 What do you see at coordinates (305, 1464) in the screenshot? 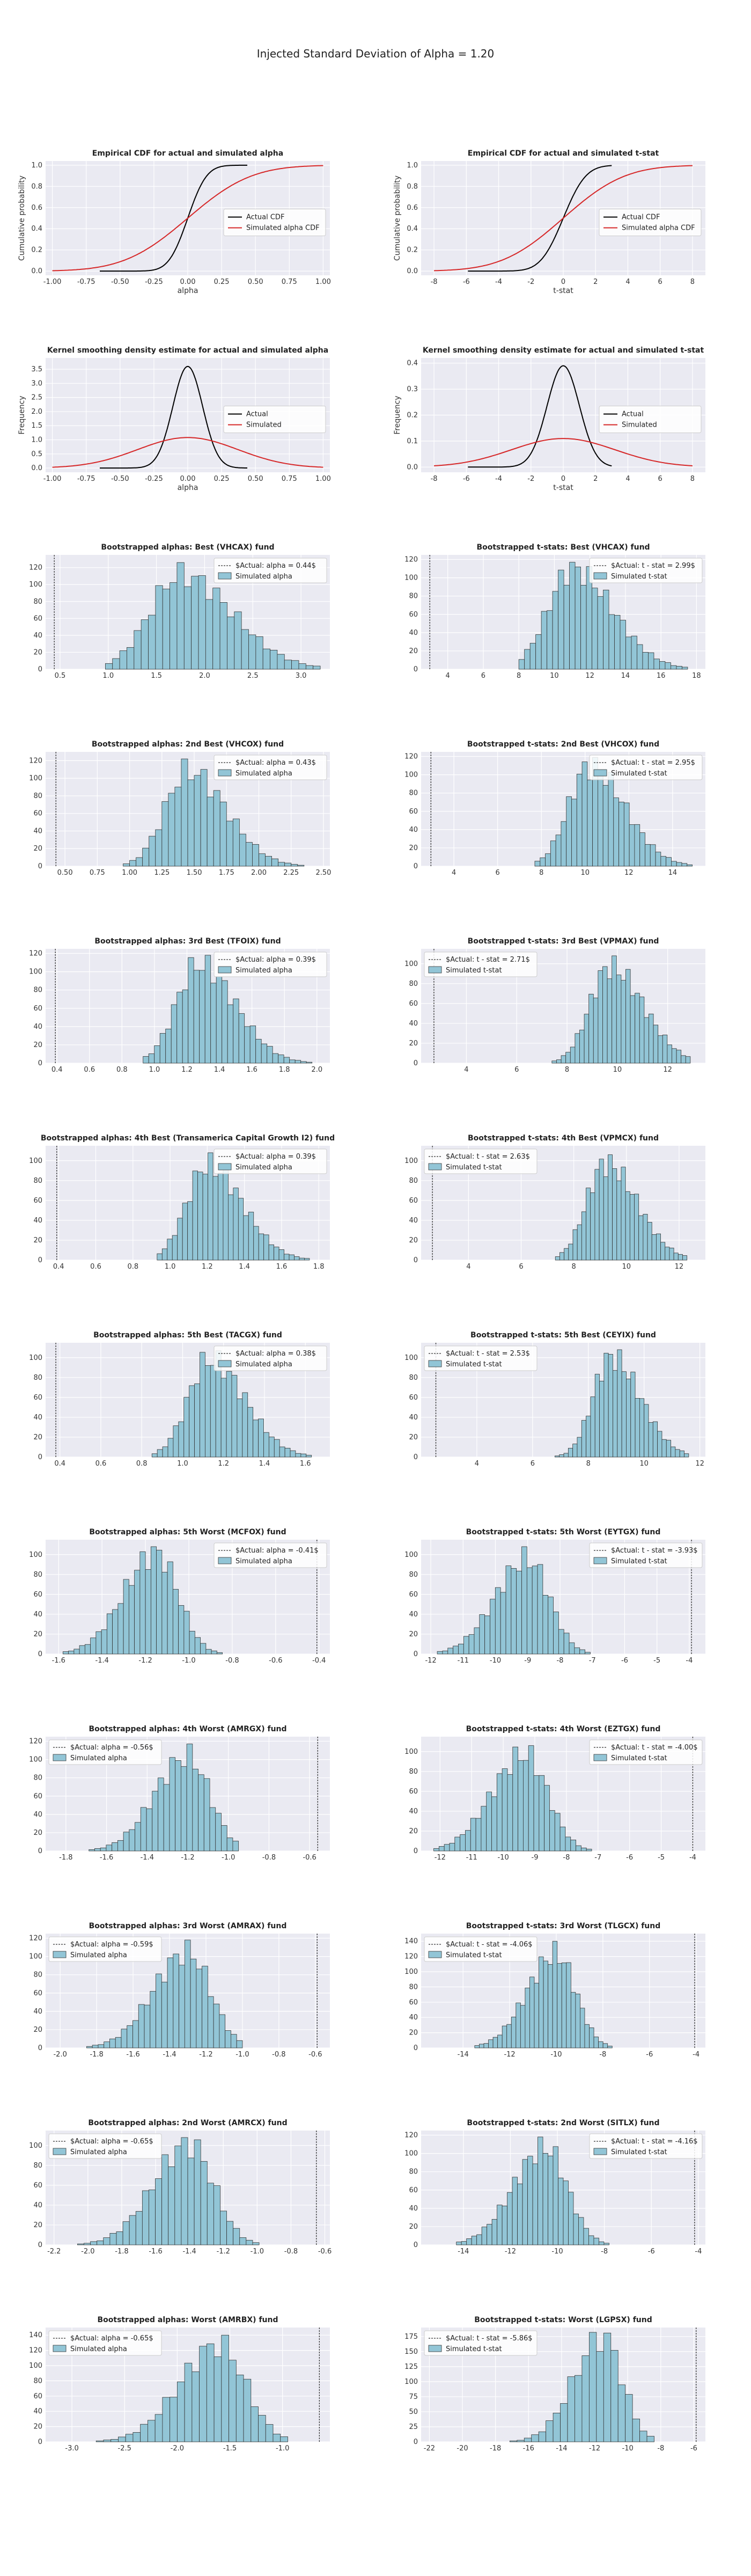
I see `x-tick-label: 1.6` at bounding box center [305, 1464].